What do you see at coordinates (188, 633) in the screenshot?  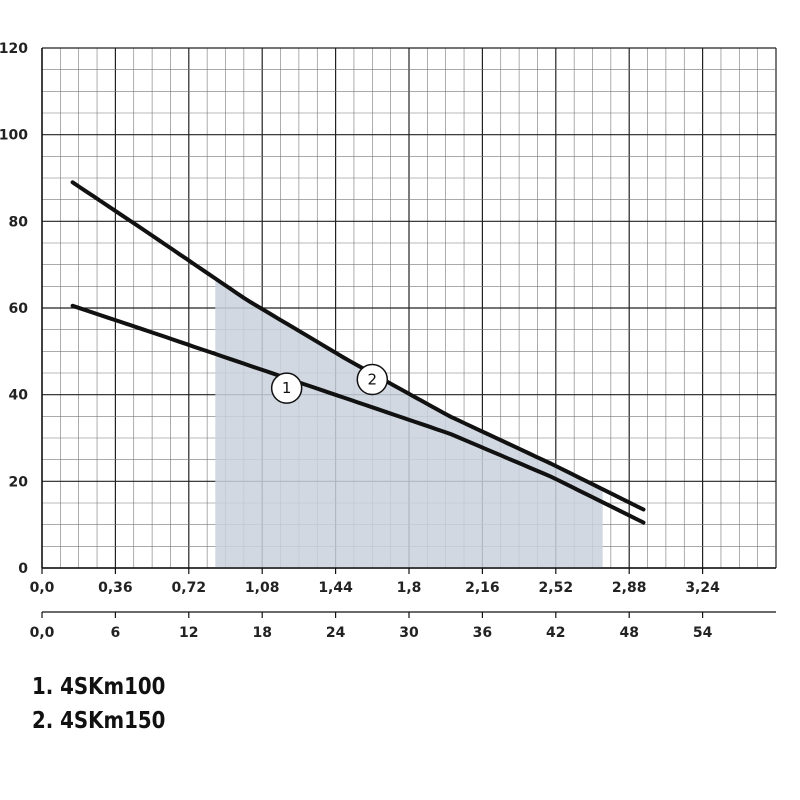 I see `x-tick-label-bottom: 12` at bounding box center [188, 633].